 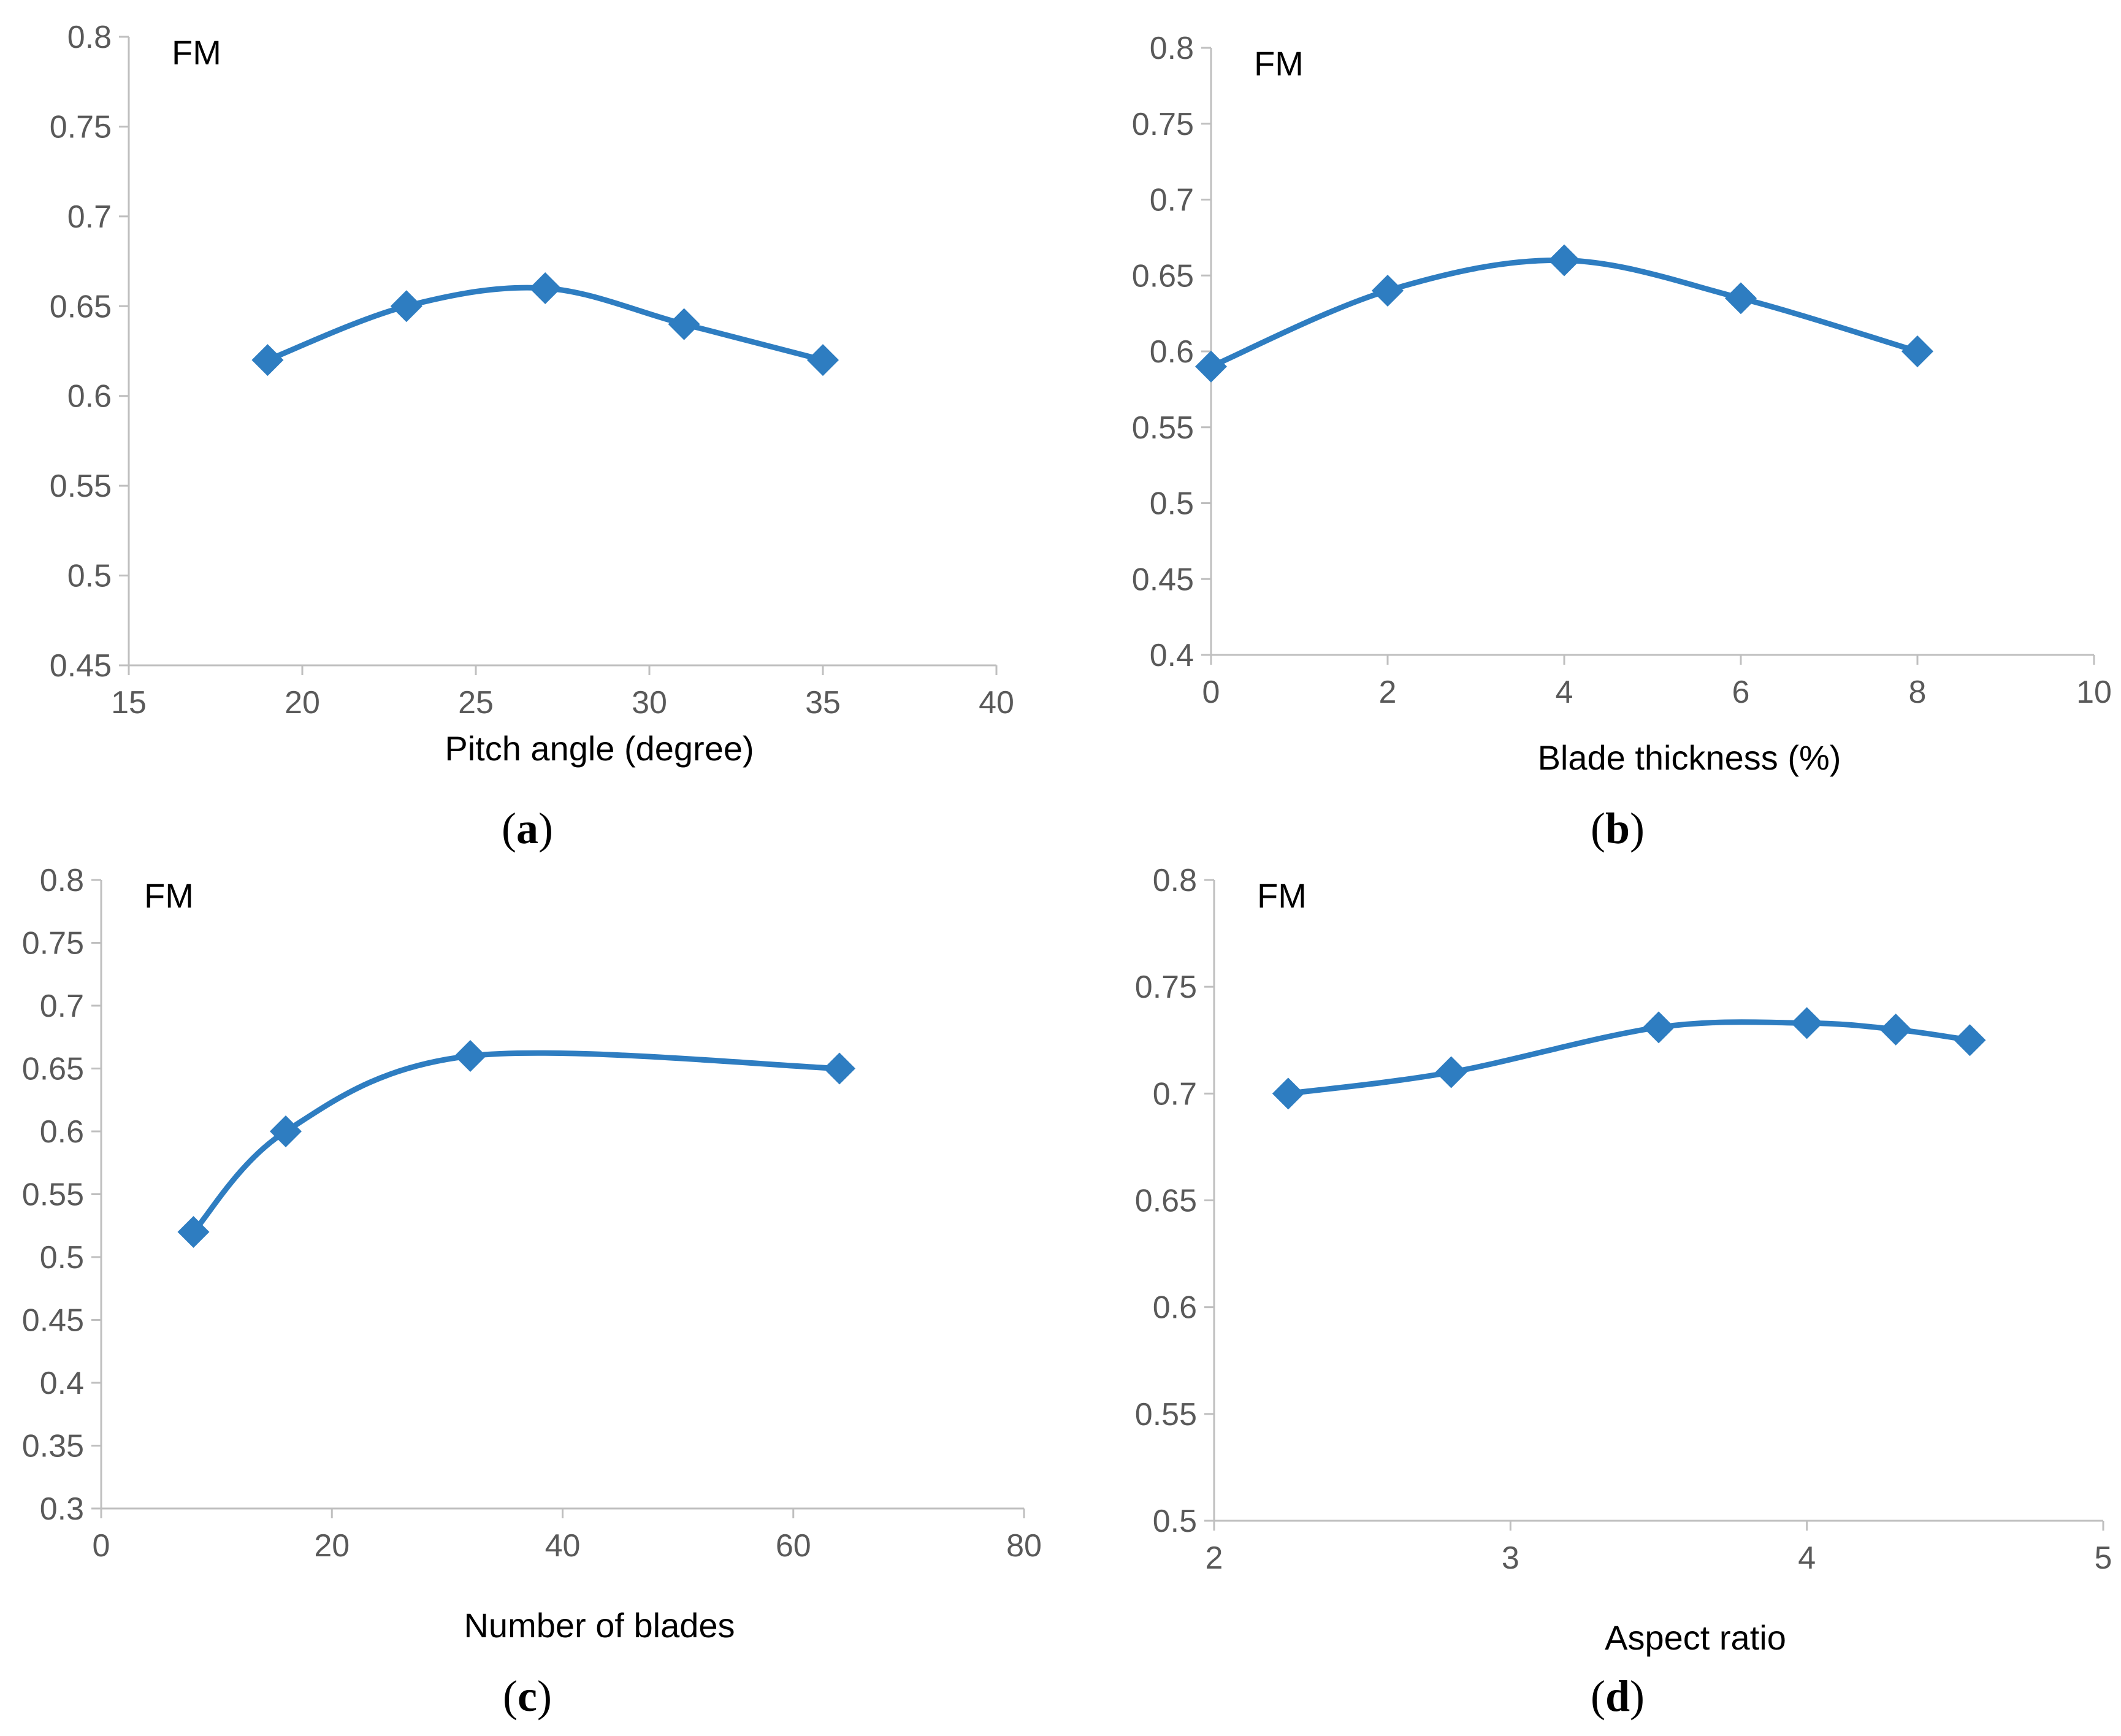 What do you see at coordinates (823, 703) in the screenshot?
I see `x-tick-label: 35` at bounding box center [823, 703].